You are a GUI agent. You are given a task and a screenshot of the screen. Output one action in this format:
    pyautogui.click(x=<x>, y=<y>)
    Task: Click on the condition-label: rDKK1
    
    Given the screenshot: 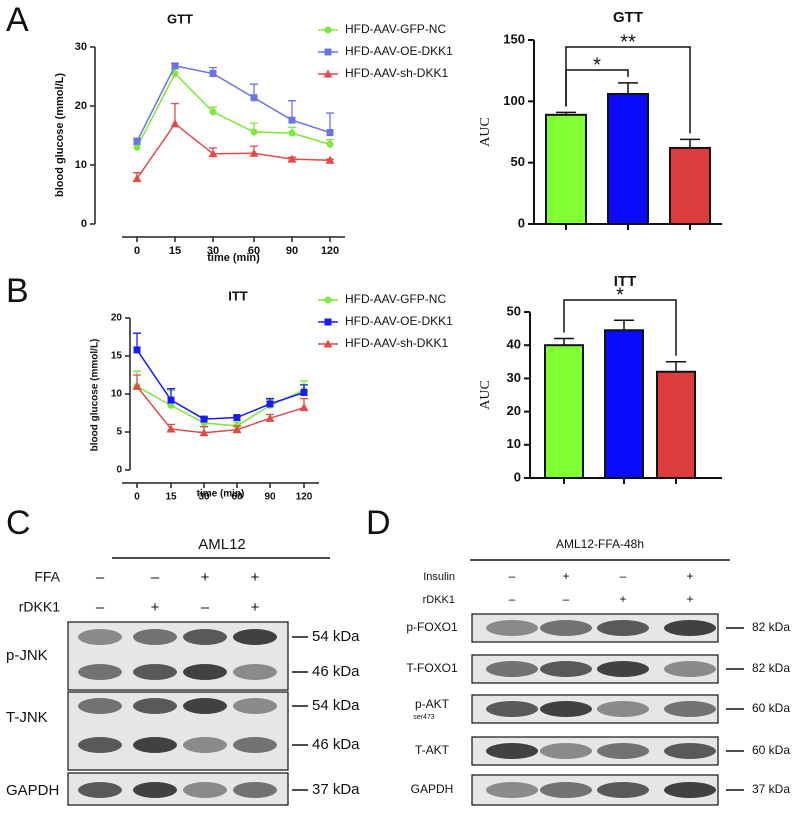 What is the action you would take?
    pyautogui.click(x=39, y=607)
    